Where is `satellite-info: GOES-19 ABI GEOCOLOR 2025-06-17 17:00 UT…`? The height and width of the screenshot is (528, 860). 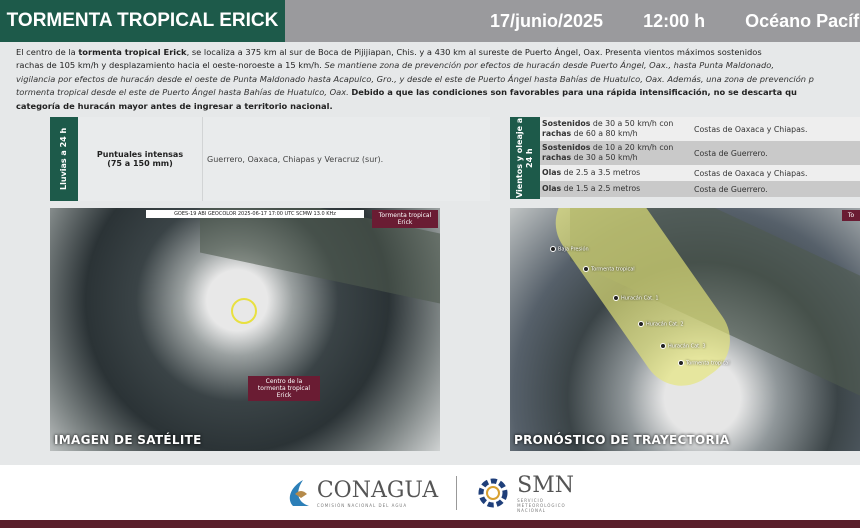 satellite-info: GOES-19 ABI GEOCOLOR 2025-06-17 17:00 UT… is located at coordinates (255, 214).